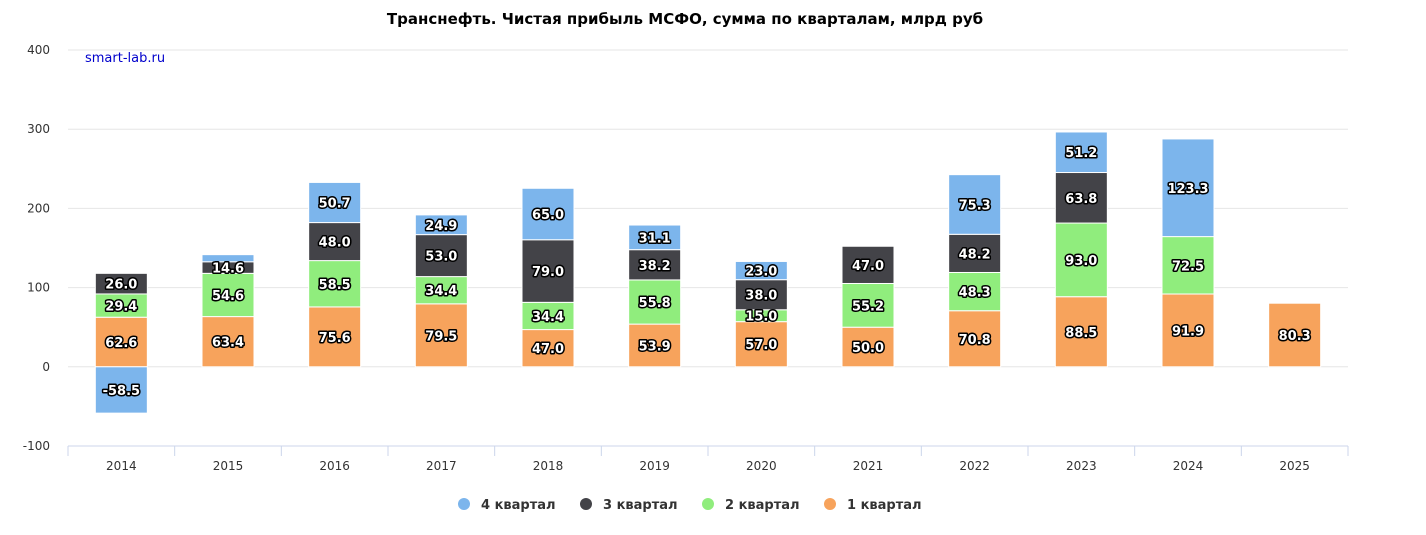 The image size is (1426, 535). What do you see at coordinates (761, 296) in the screenshot?
I see `data-label: 38.0` at bounding box center [761, 296].